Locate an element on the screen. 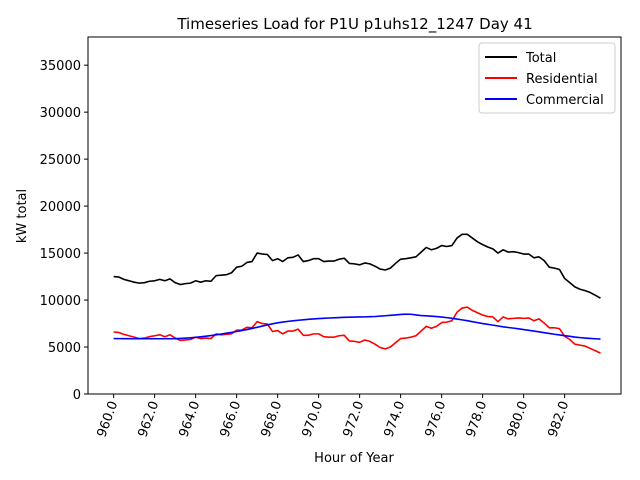  series-line-commercial is located at coordinates (357, 326).